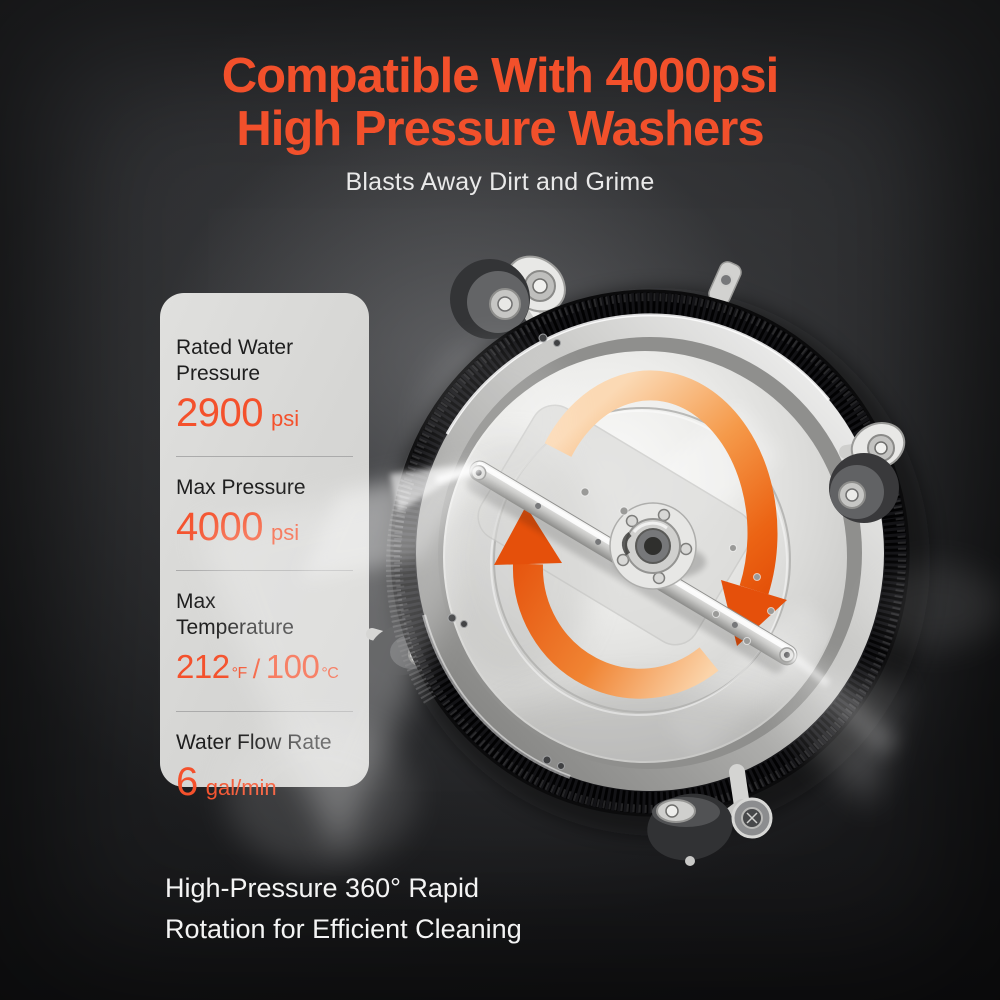 This screenshot has height=1000, width=1000. Describe the element at coordinates (219, 527) in the screenshot. I see `spec-number: 4000` at that location.